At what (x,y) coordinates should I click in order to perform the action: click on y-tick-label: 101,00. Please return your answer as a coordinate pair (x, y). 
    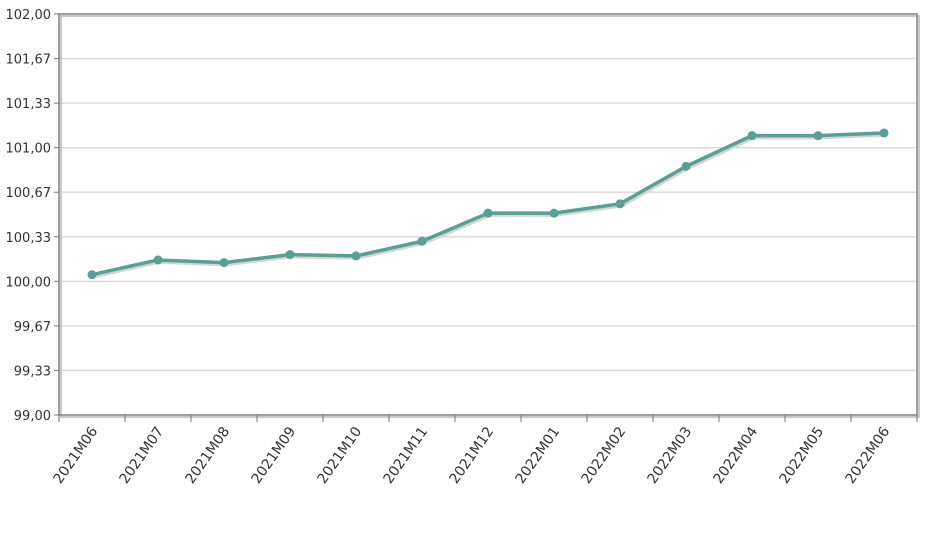
    Looking at the image, I should click on (29, 149).